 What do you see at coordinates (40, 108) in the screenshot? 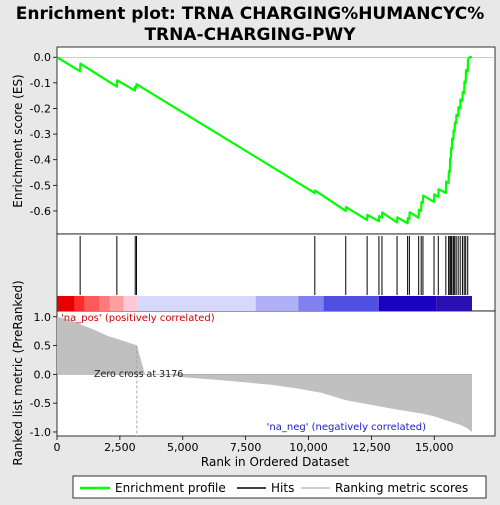
I see `es-y-tick-label: -0.2` at bounding box center [40, 108].